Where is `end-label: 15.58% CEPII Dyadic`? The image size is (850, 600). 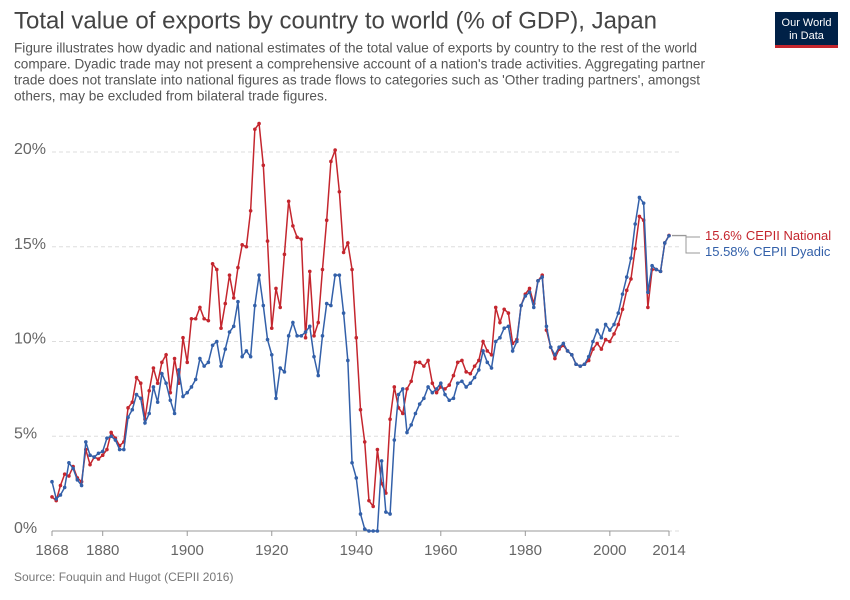 end-label: 15.58% CEPII Dyadic is located at coordinates (768, 251).